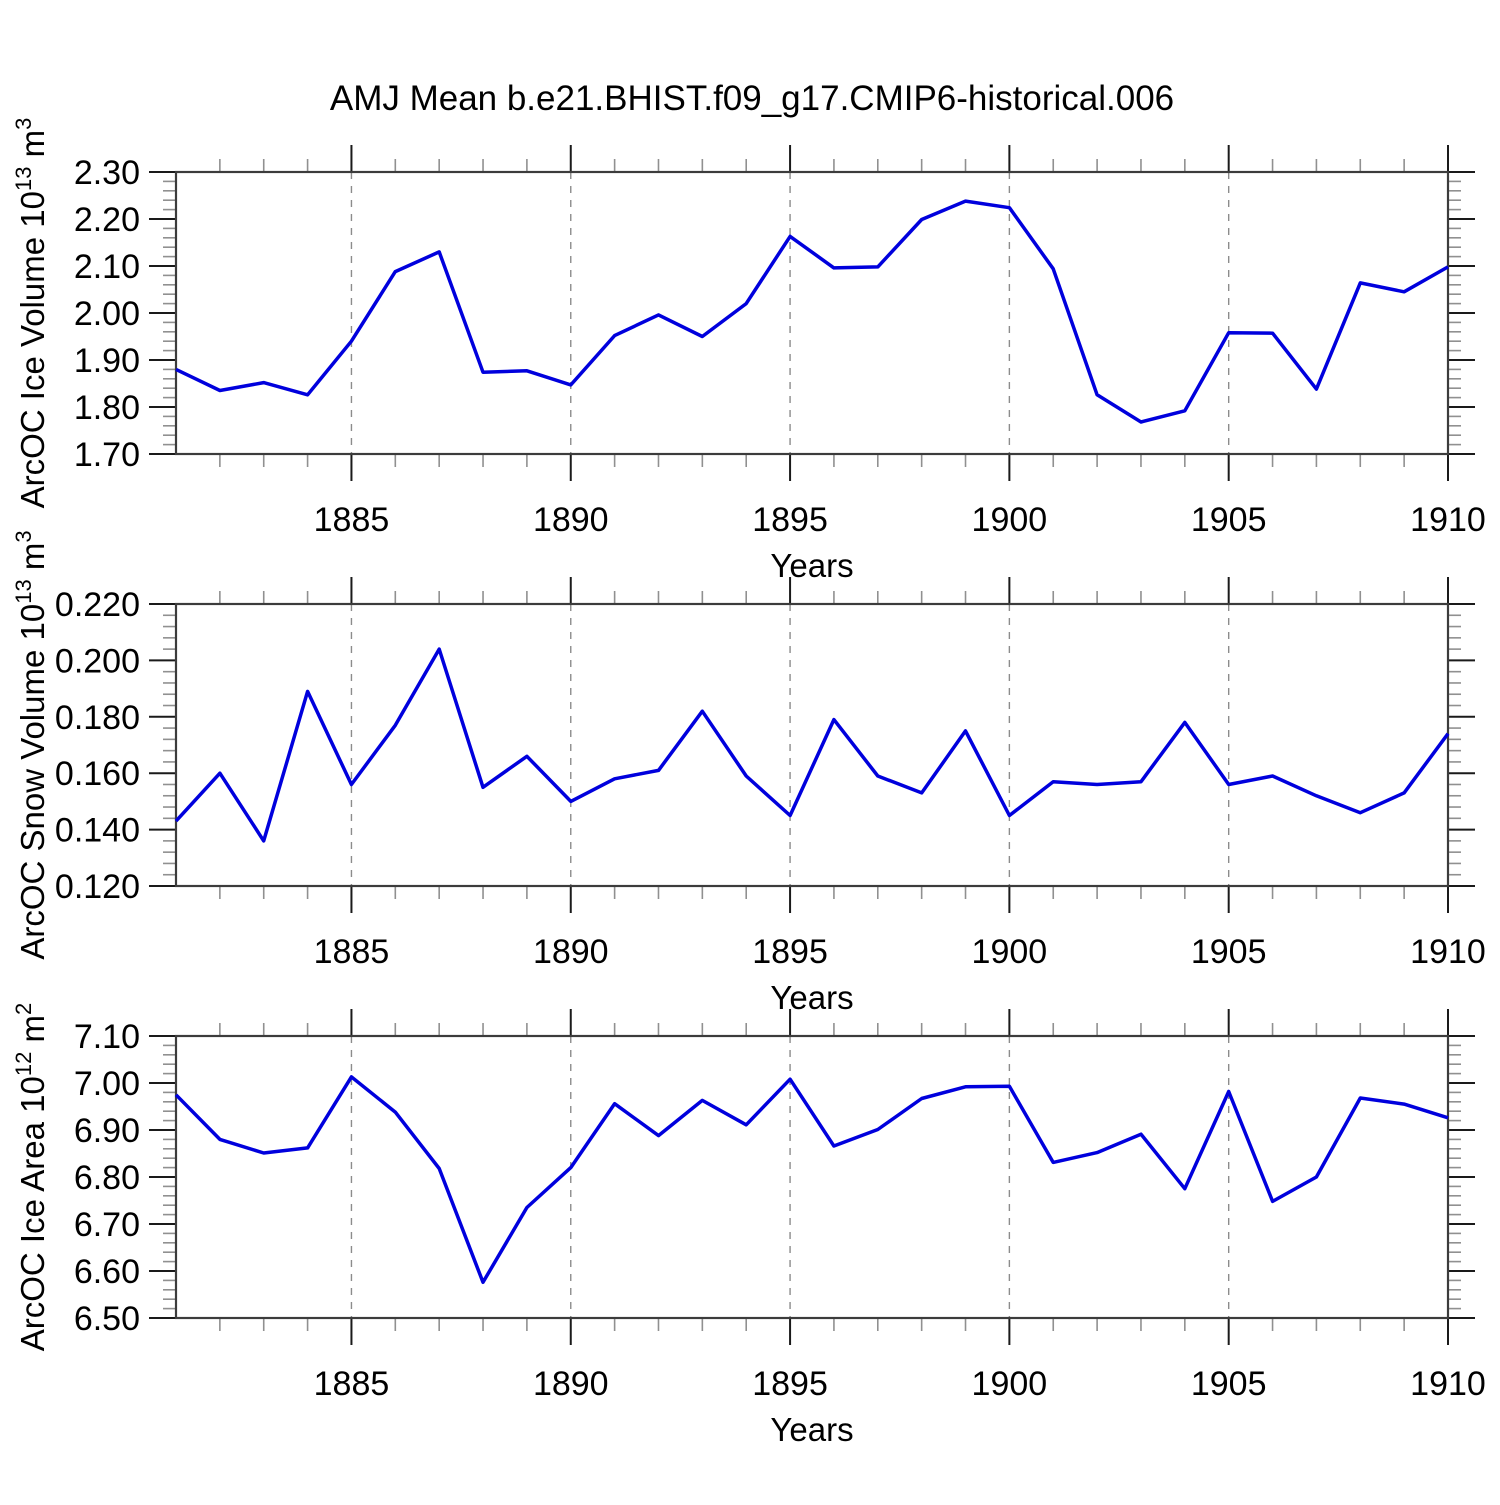 This screenshot has height=1505, width=1500. What do you see at coordinates (107, 1225) in the screenshot?
I see `y-tick-label: 6.70` at bounding box center [107, 1225].